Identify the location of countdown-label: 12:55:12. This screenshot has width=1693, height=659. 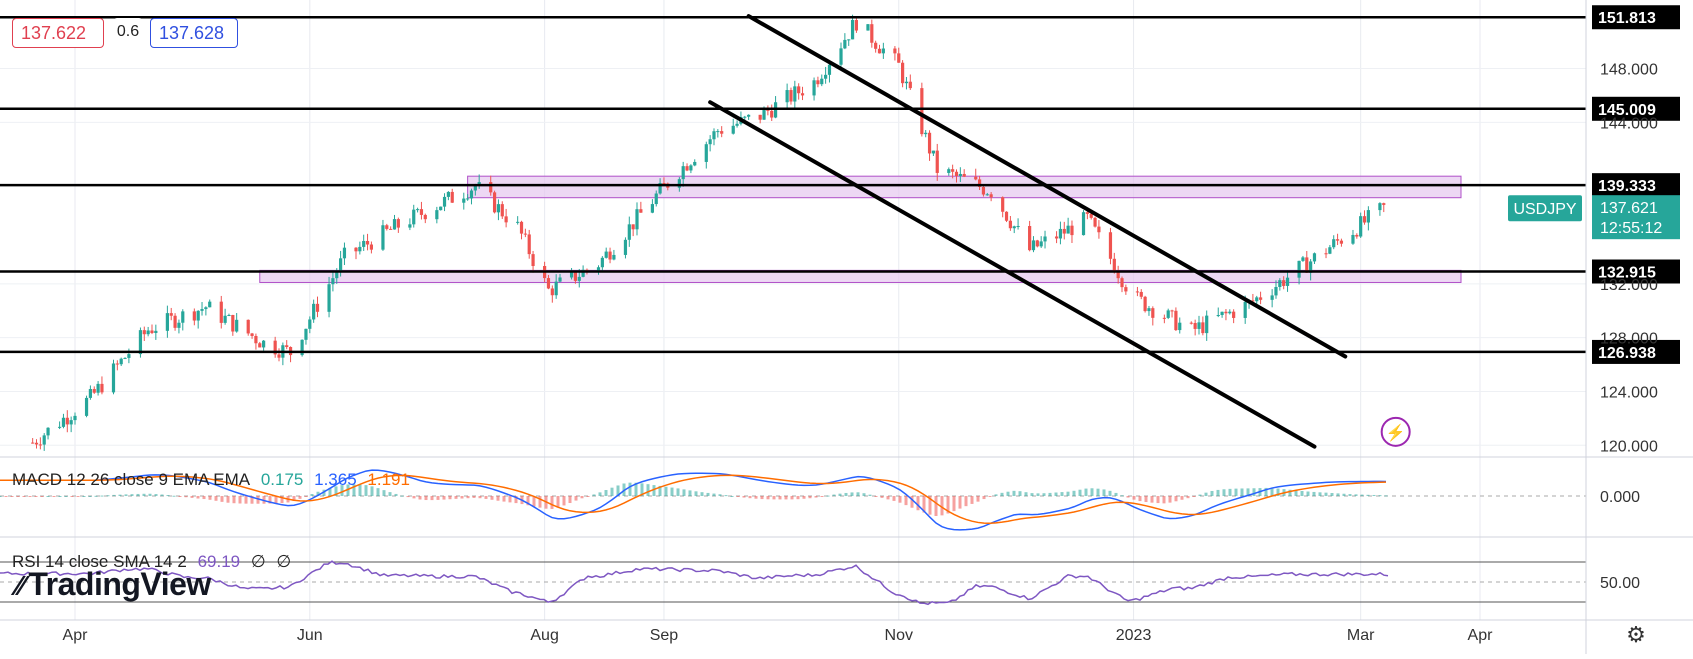
(1631, 228).